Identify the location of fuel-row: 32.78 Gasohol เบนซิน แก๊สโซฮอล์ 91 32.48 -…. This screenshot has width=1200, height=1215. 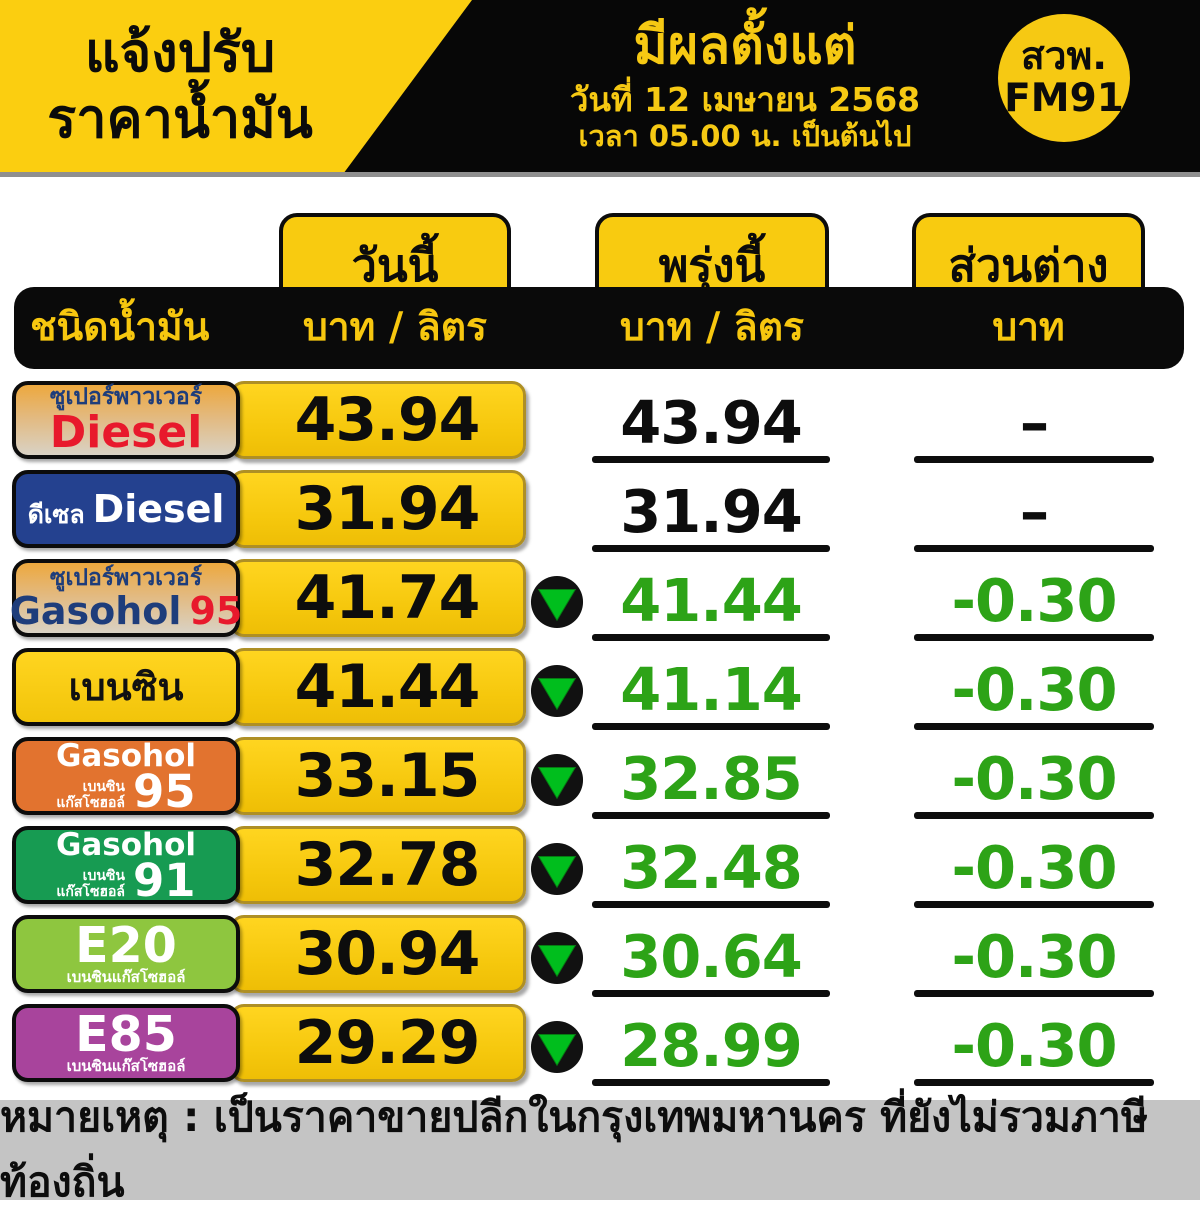
(600, 867).